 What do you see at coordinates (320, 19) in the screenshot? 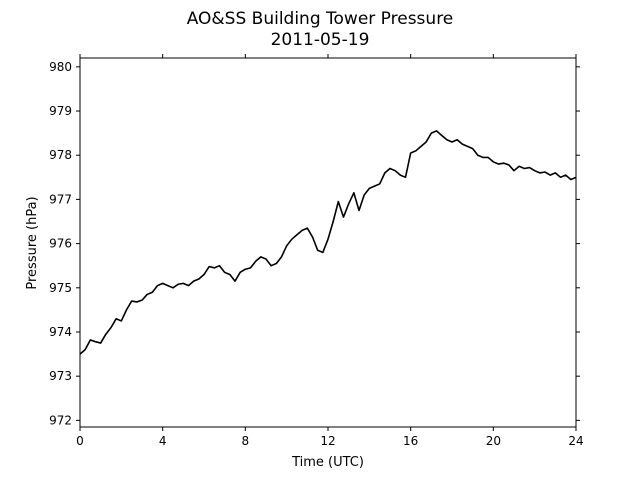
I see `chart-title: AO&SS Building Tower Pressure` at bounding box center [320, 19].